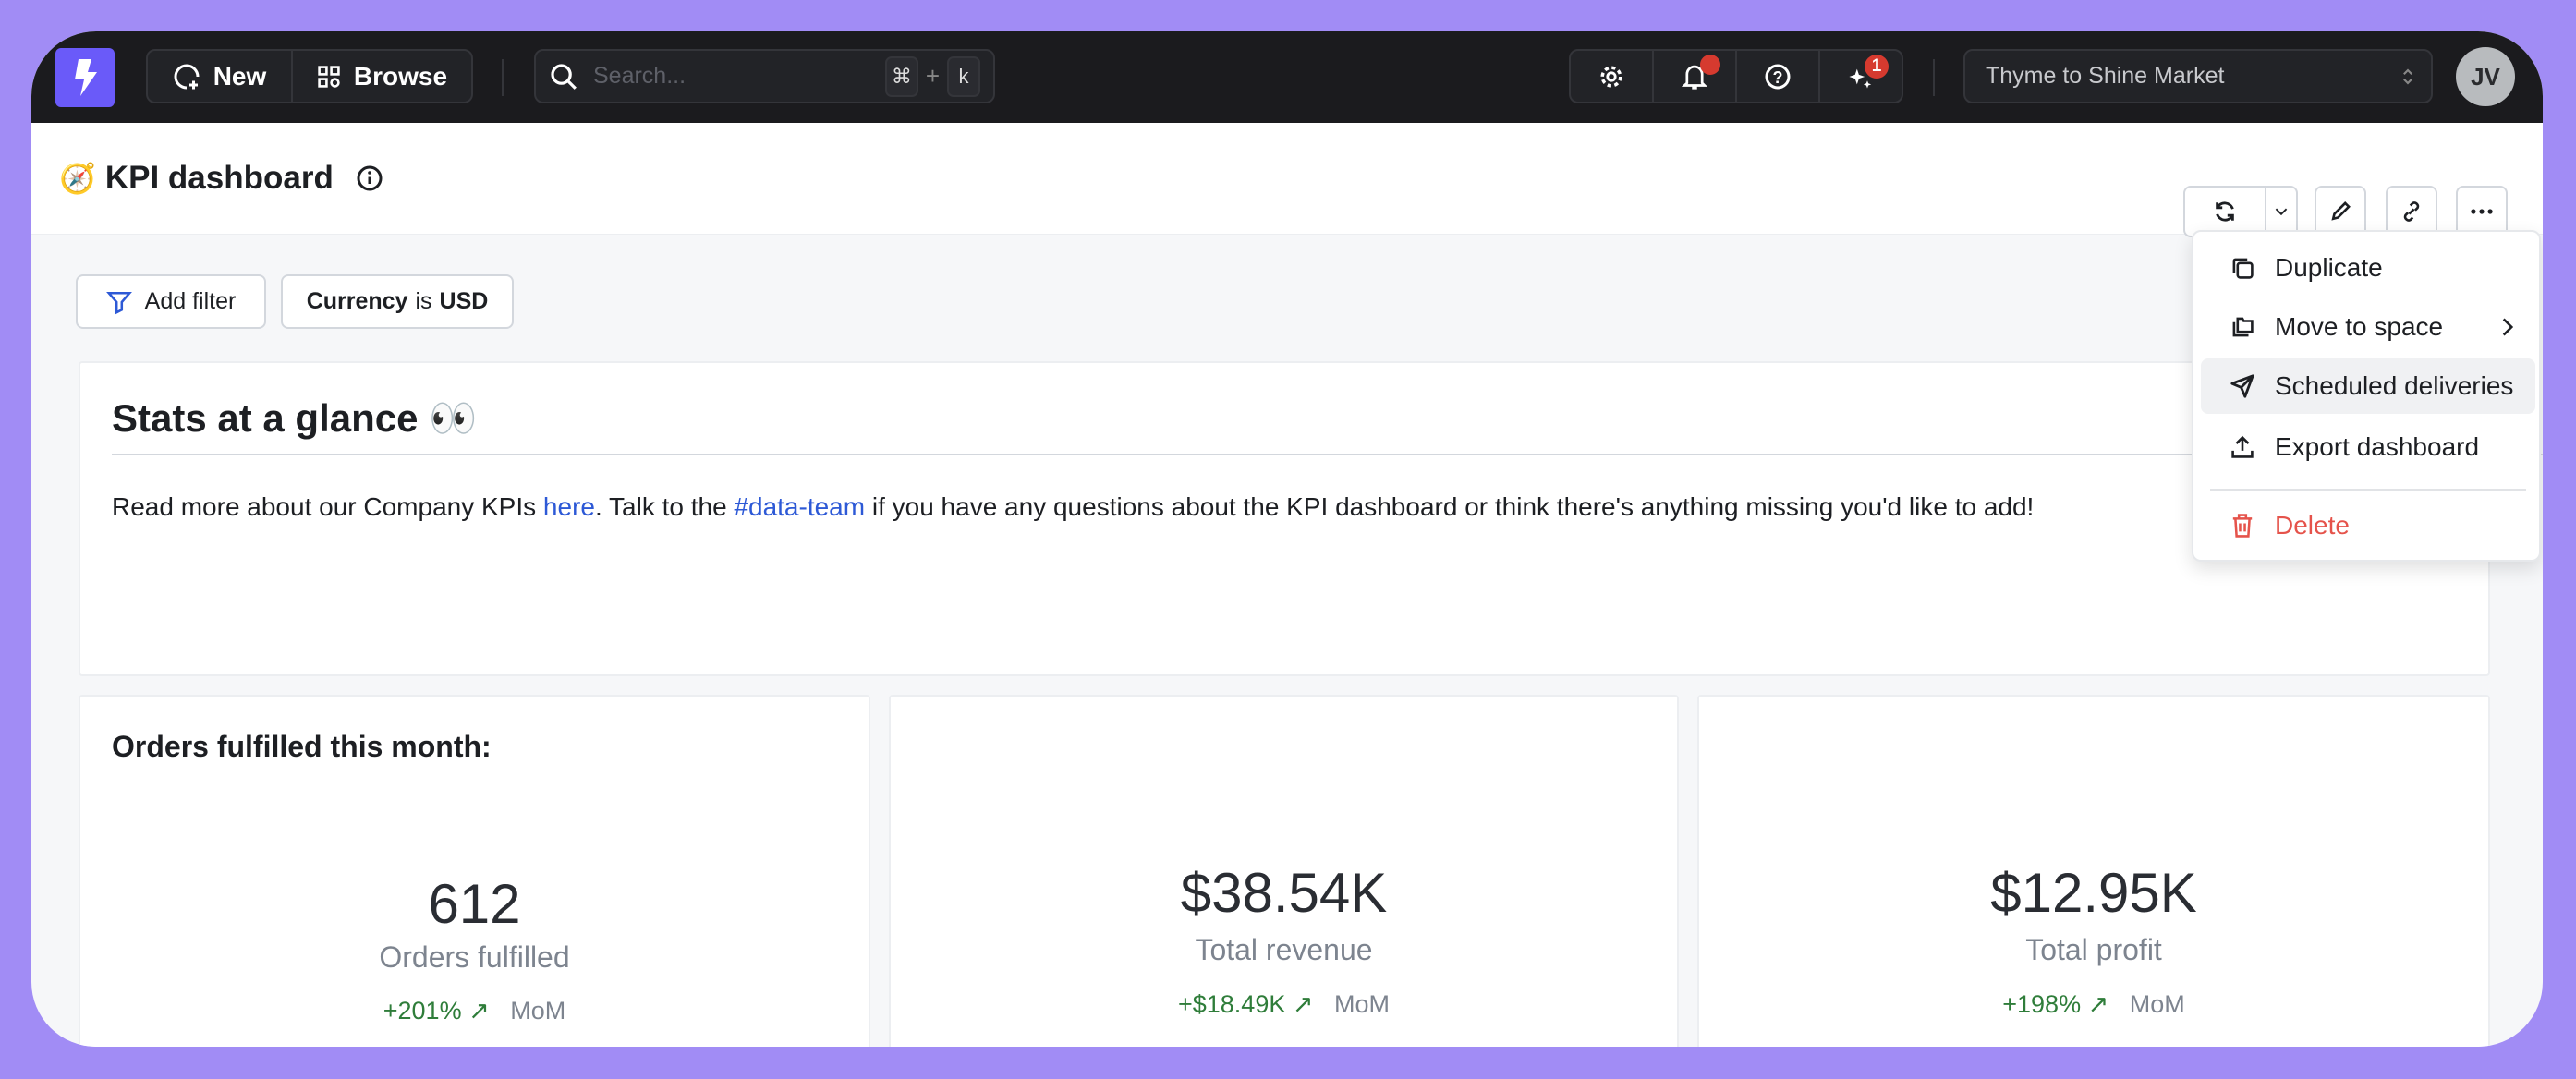 The image size is (2576, 1079). I want to click on heading-rule, so click(1327, 454).